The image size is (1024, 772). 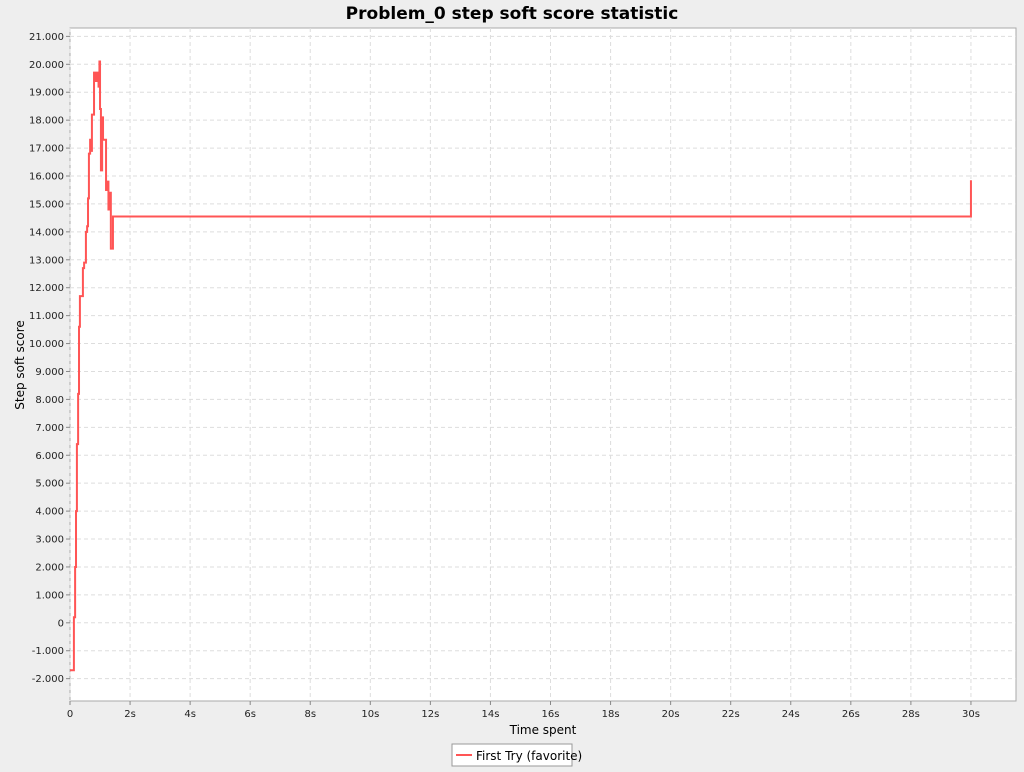 I want to click on y-tick-label: 19.000, so click(x=46, y=93).